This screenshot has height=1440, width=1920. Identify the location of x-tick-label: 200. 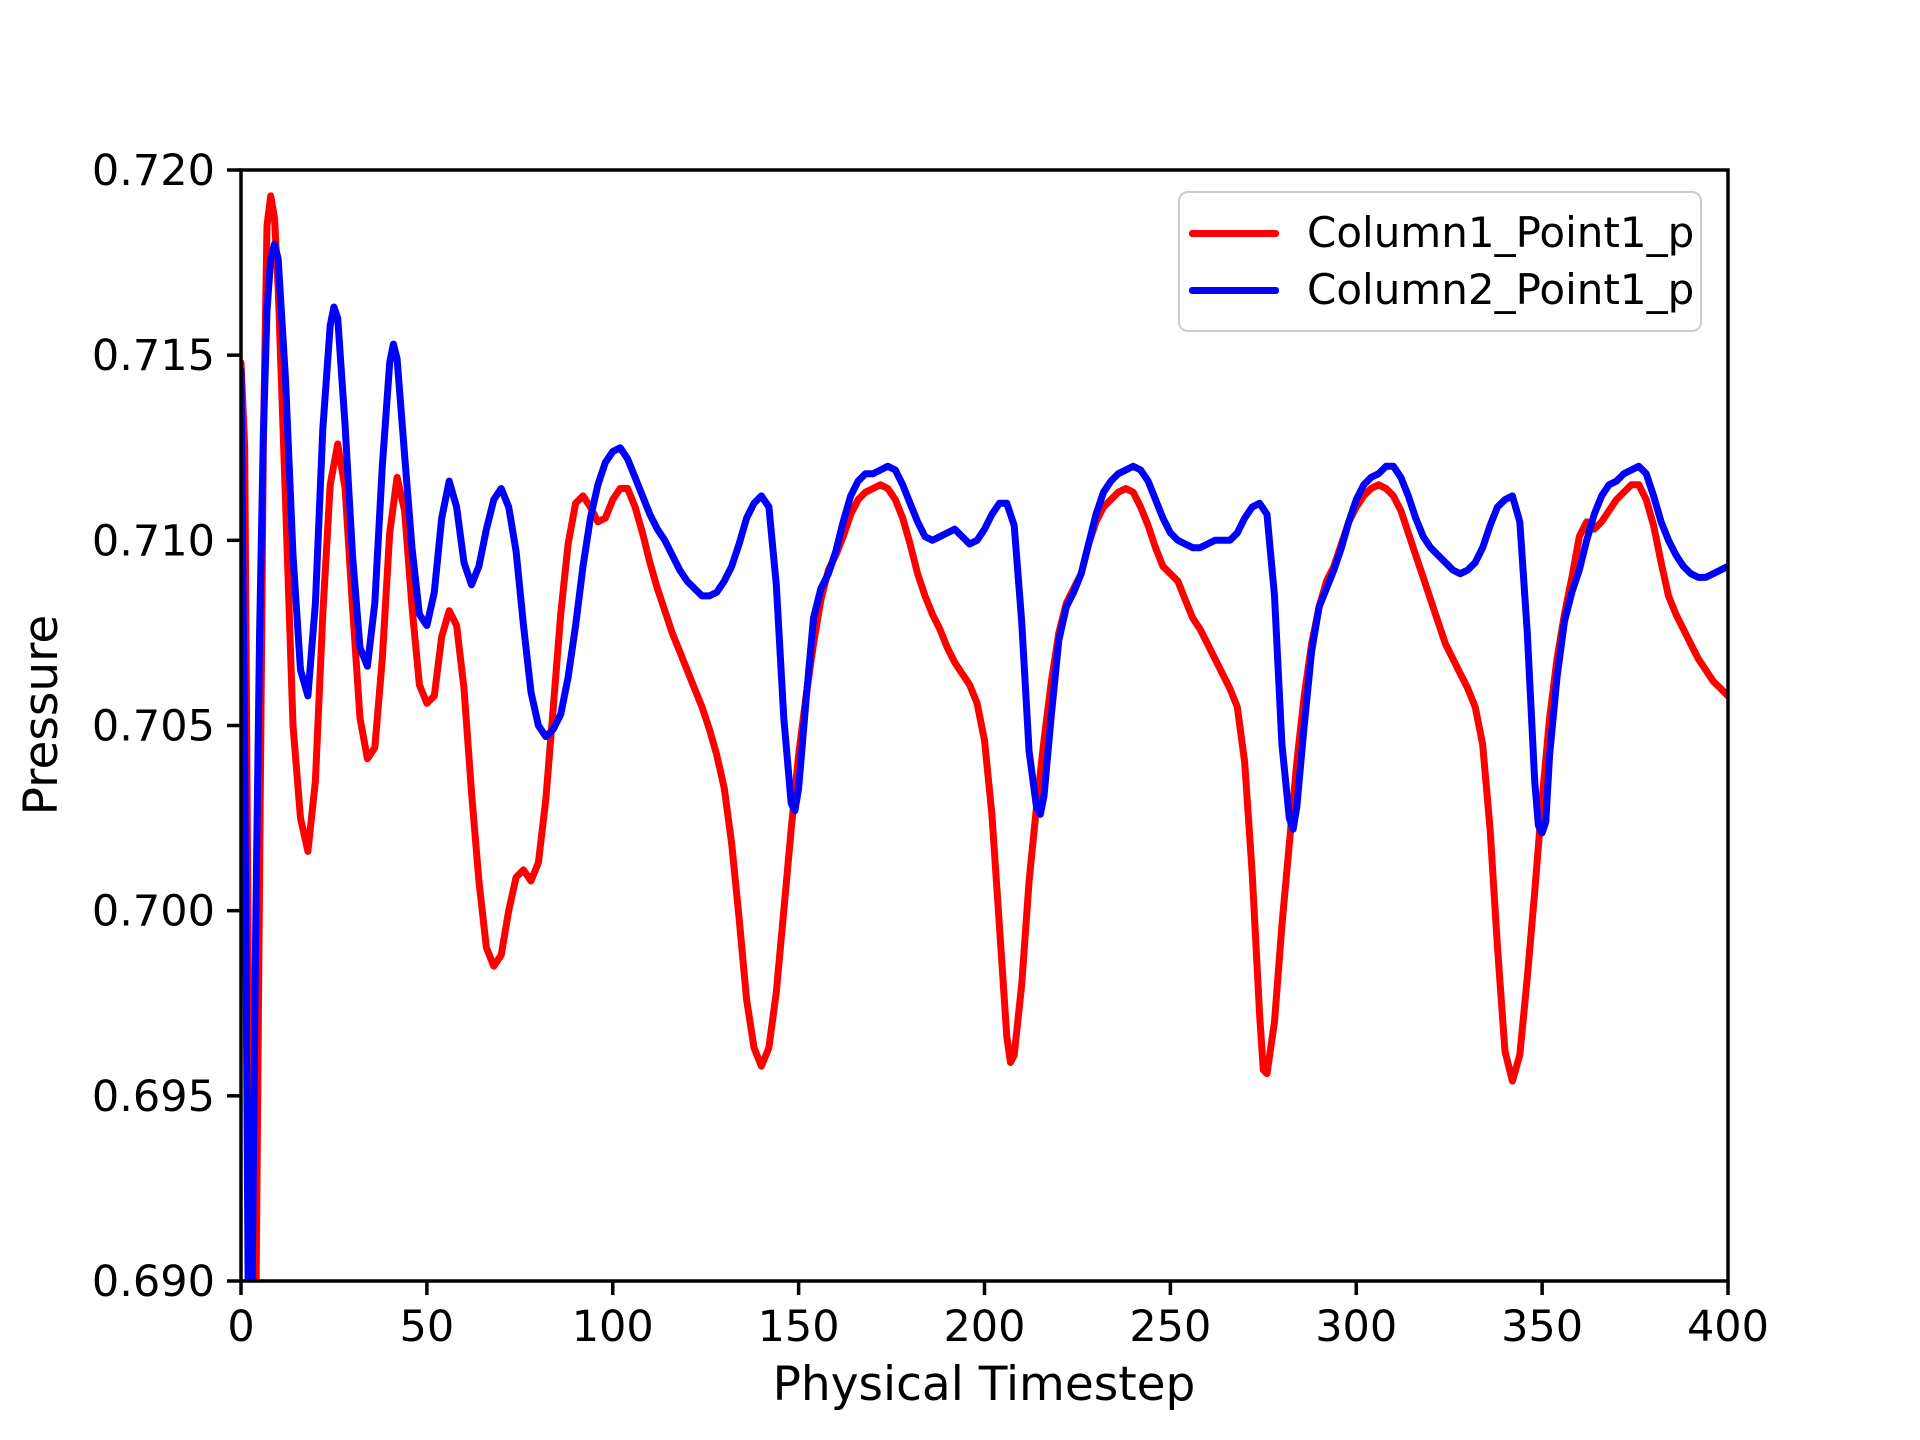
(984, 1327).